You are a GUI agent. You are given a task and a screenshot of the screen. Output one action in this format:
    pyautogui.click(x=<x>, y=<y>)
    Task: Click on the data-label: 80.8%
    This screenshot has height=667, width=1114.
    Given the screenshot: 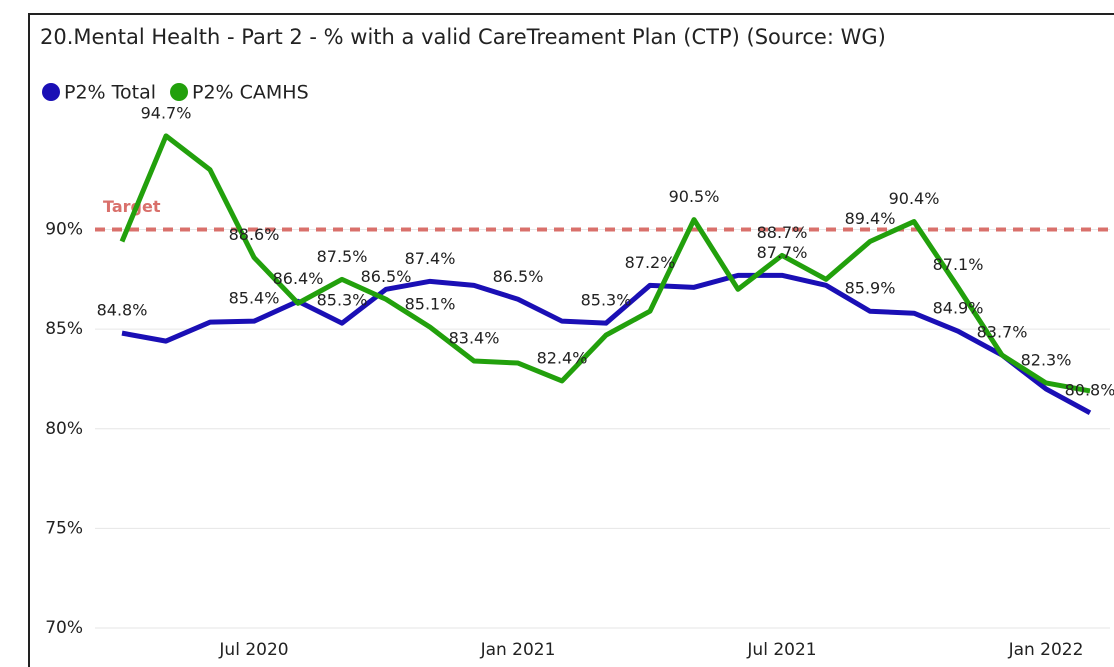 What is the action you would take?
    pyautogui.click(x=1089, y=389)
    